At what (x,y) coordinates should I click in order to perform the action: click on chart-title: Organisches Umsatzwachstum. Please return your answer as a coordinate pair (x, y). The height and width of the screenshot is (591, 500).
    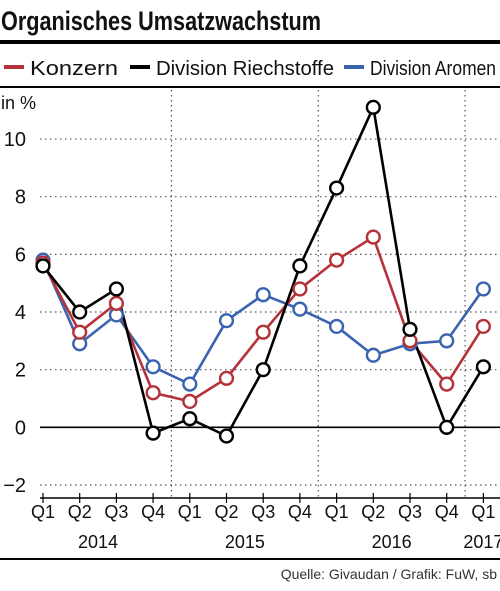
    Looking at the image, I should click on (161, 21).